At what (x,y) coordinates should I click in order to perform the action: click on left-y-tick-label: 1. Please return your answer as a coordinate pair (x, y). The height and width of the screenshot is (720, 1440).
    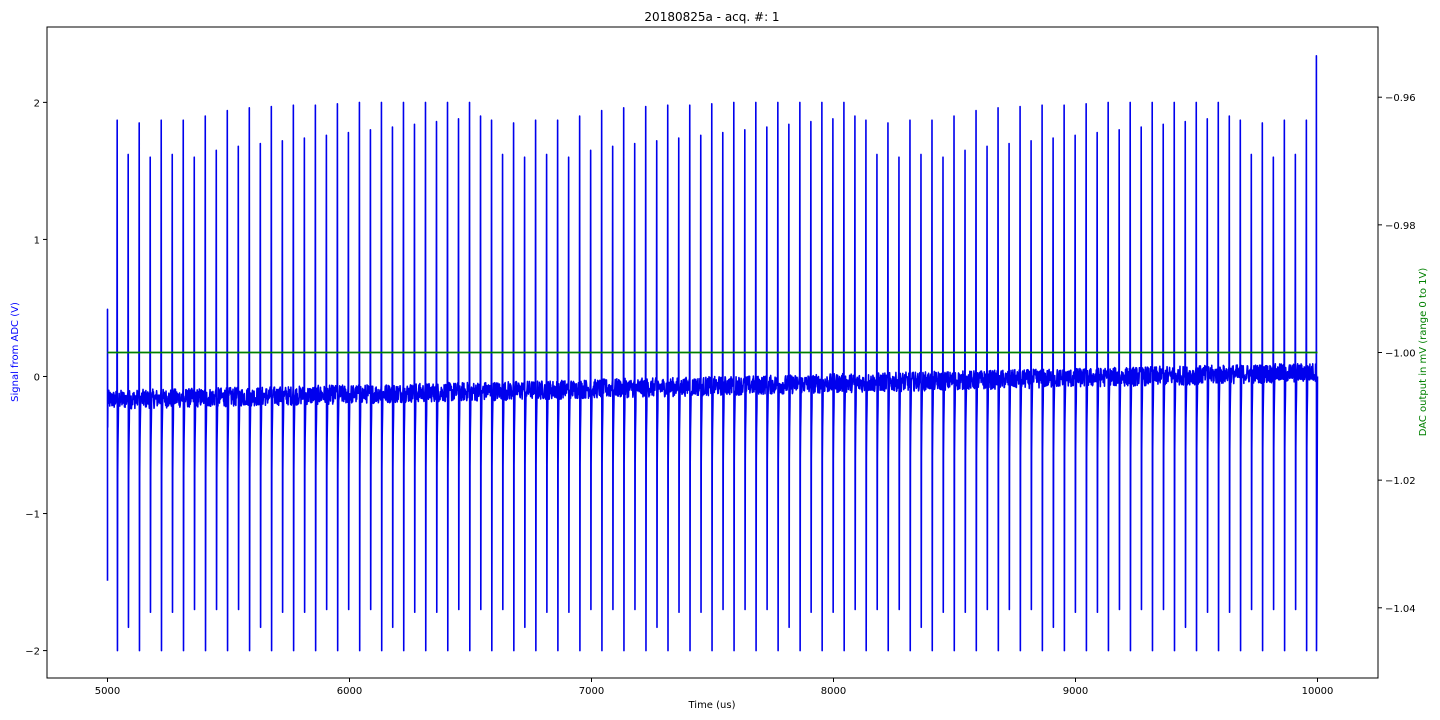
    Looking at the image, I should click on (37, 240).